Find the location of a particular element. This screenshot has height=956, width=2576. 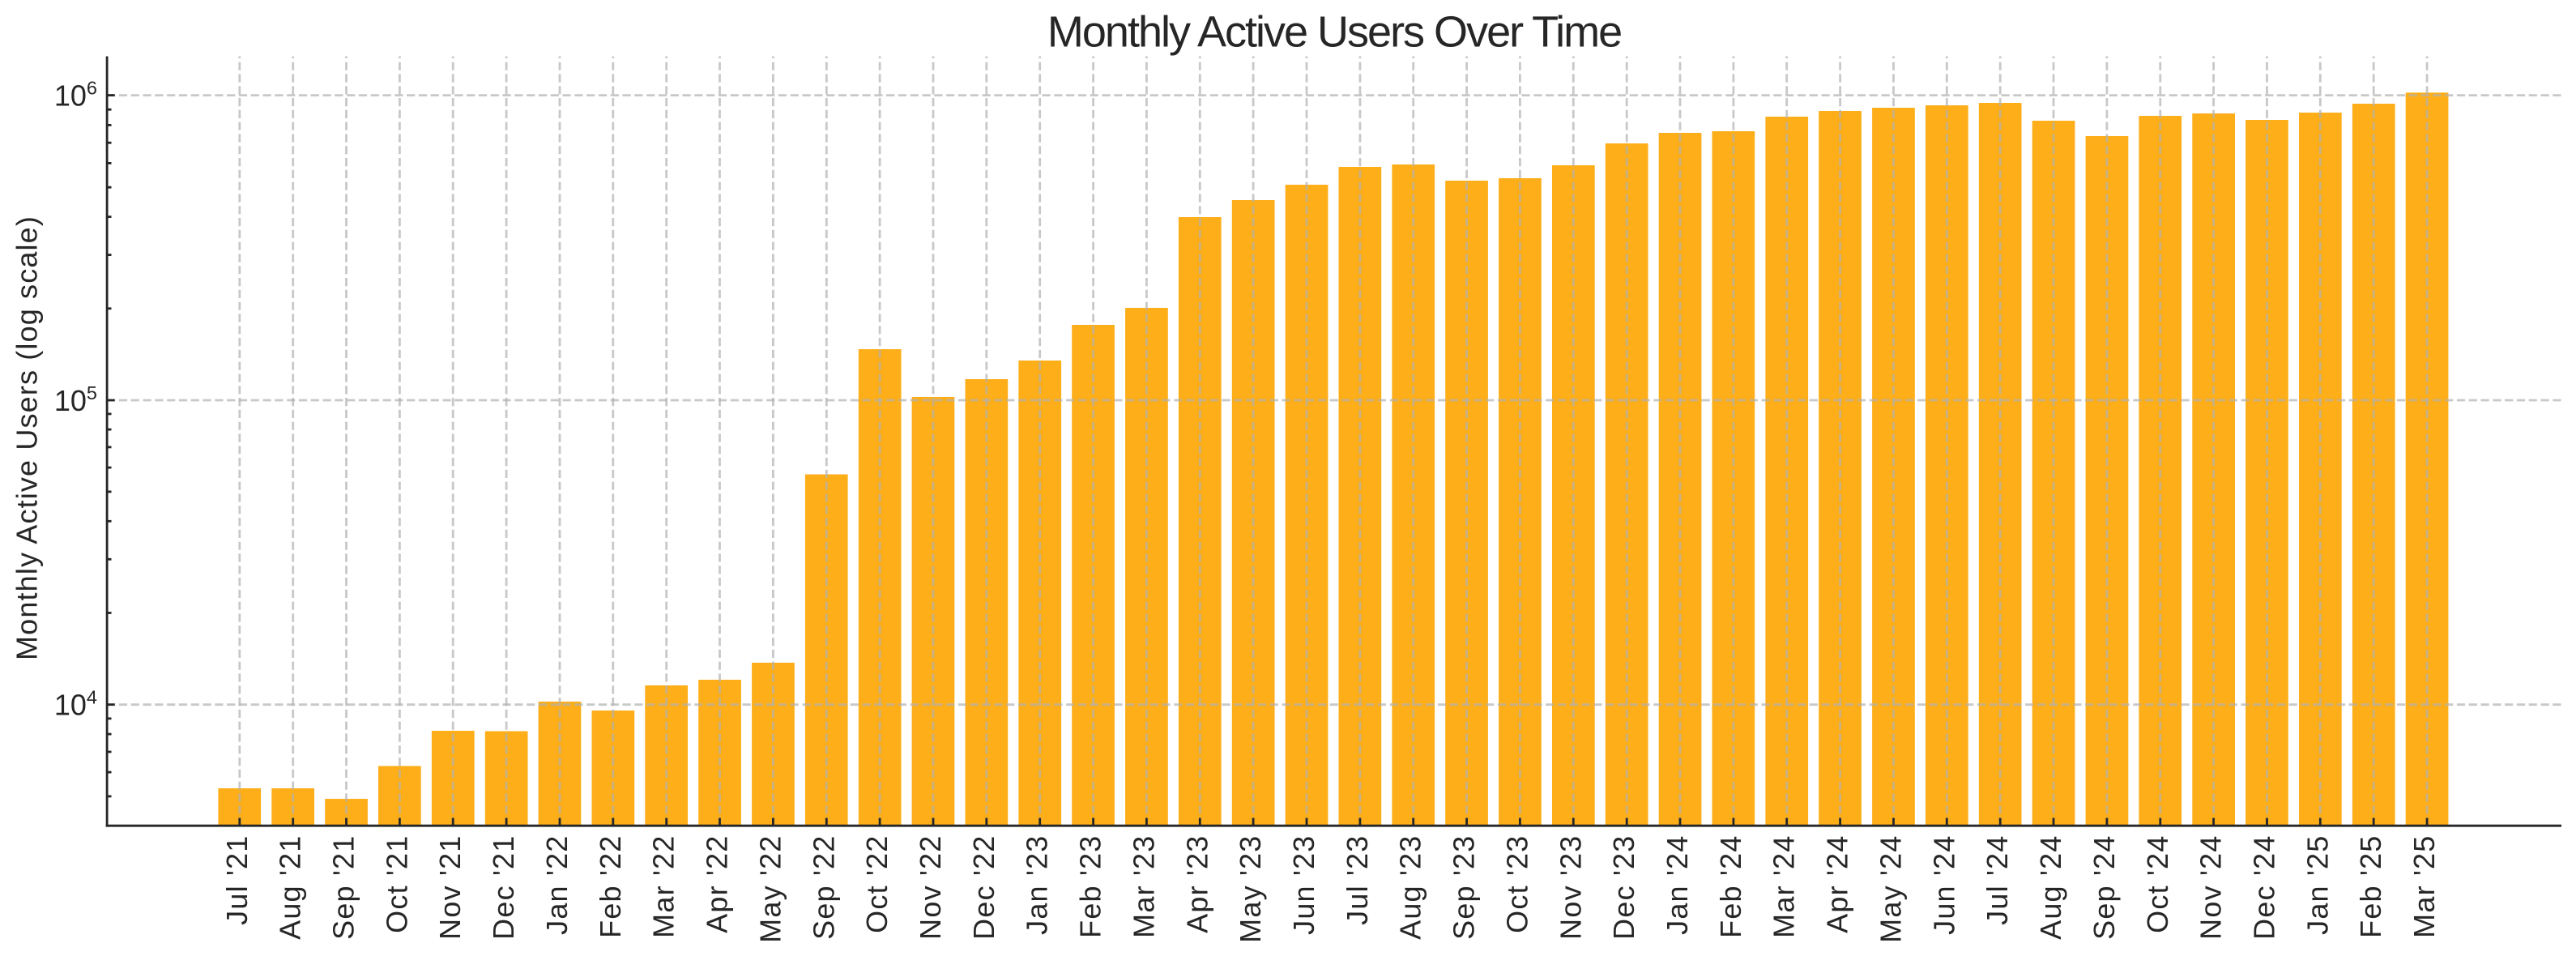

svg-text: Oct '23 is located at coordinates (1517, 884).